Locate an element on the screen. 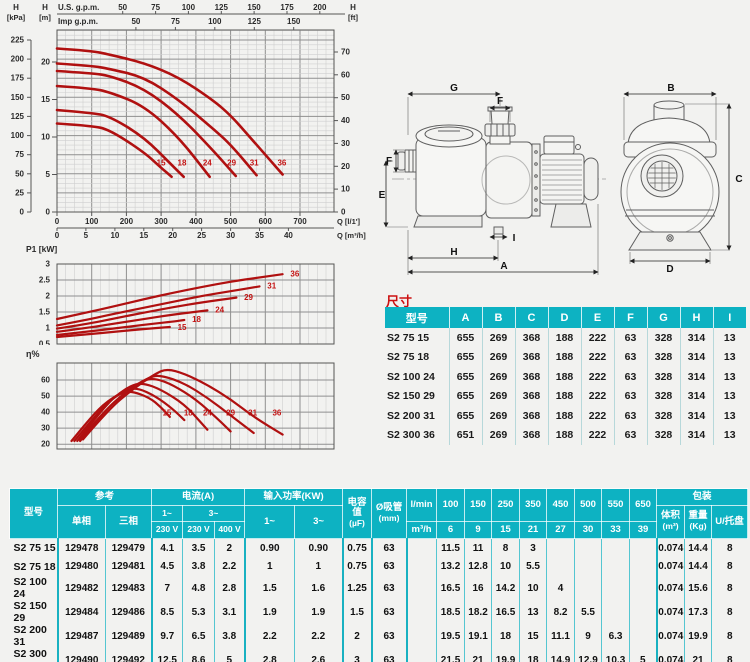 This screenshot has width=750, height=662. dim-label-H: H is located at coordinates (453, 252).